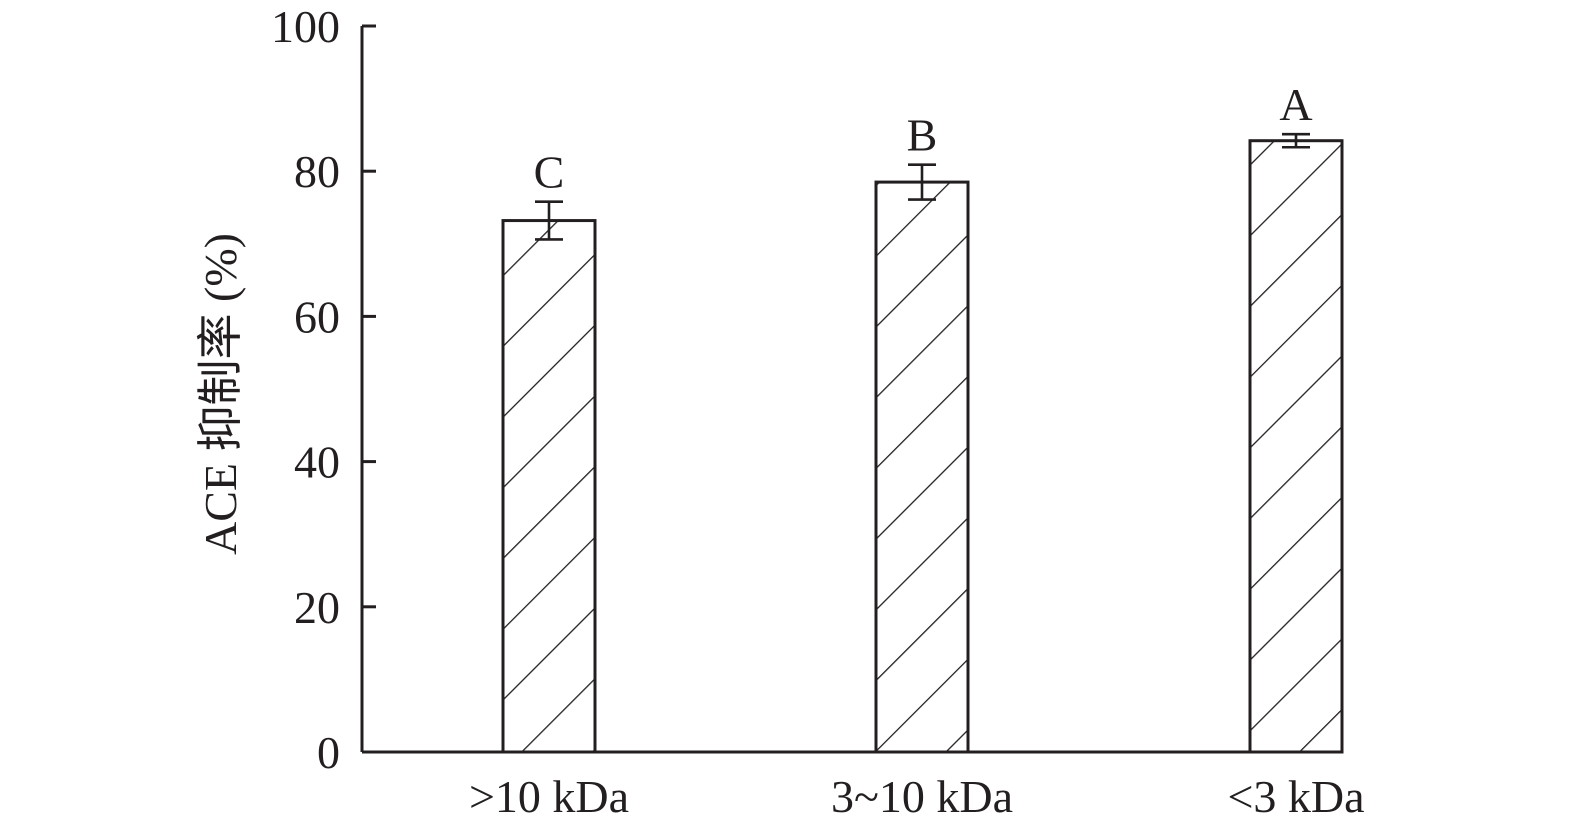 The height and width of the screenshot is (834, 1575). I want to click on significance-label: C, so click(549, 172).